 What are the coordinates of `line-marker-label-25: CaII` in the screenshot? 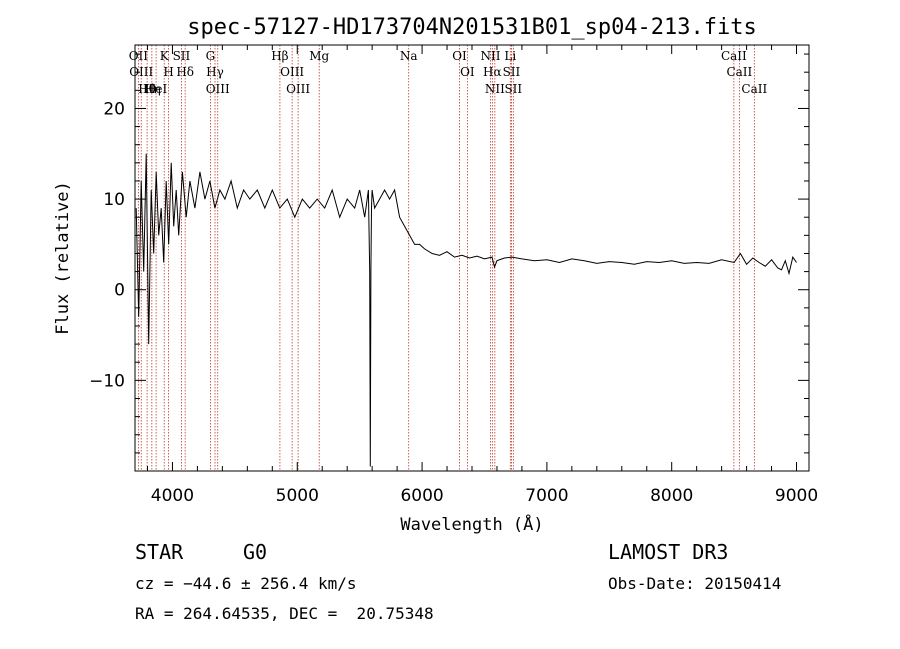 It's located at (734, 56).